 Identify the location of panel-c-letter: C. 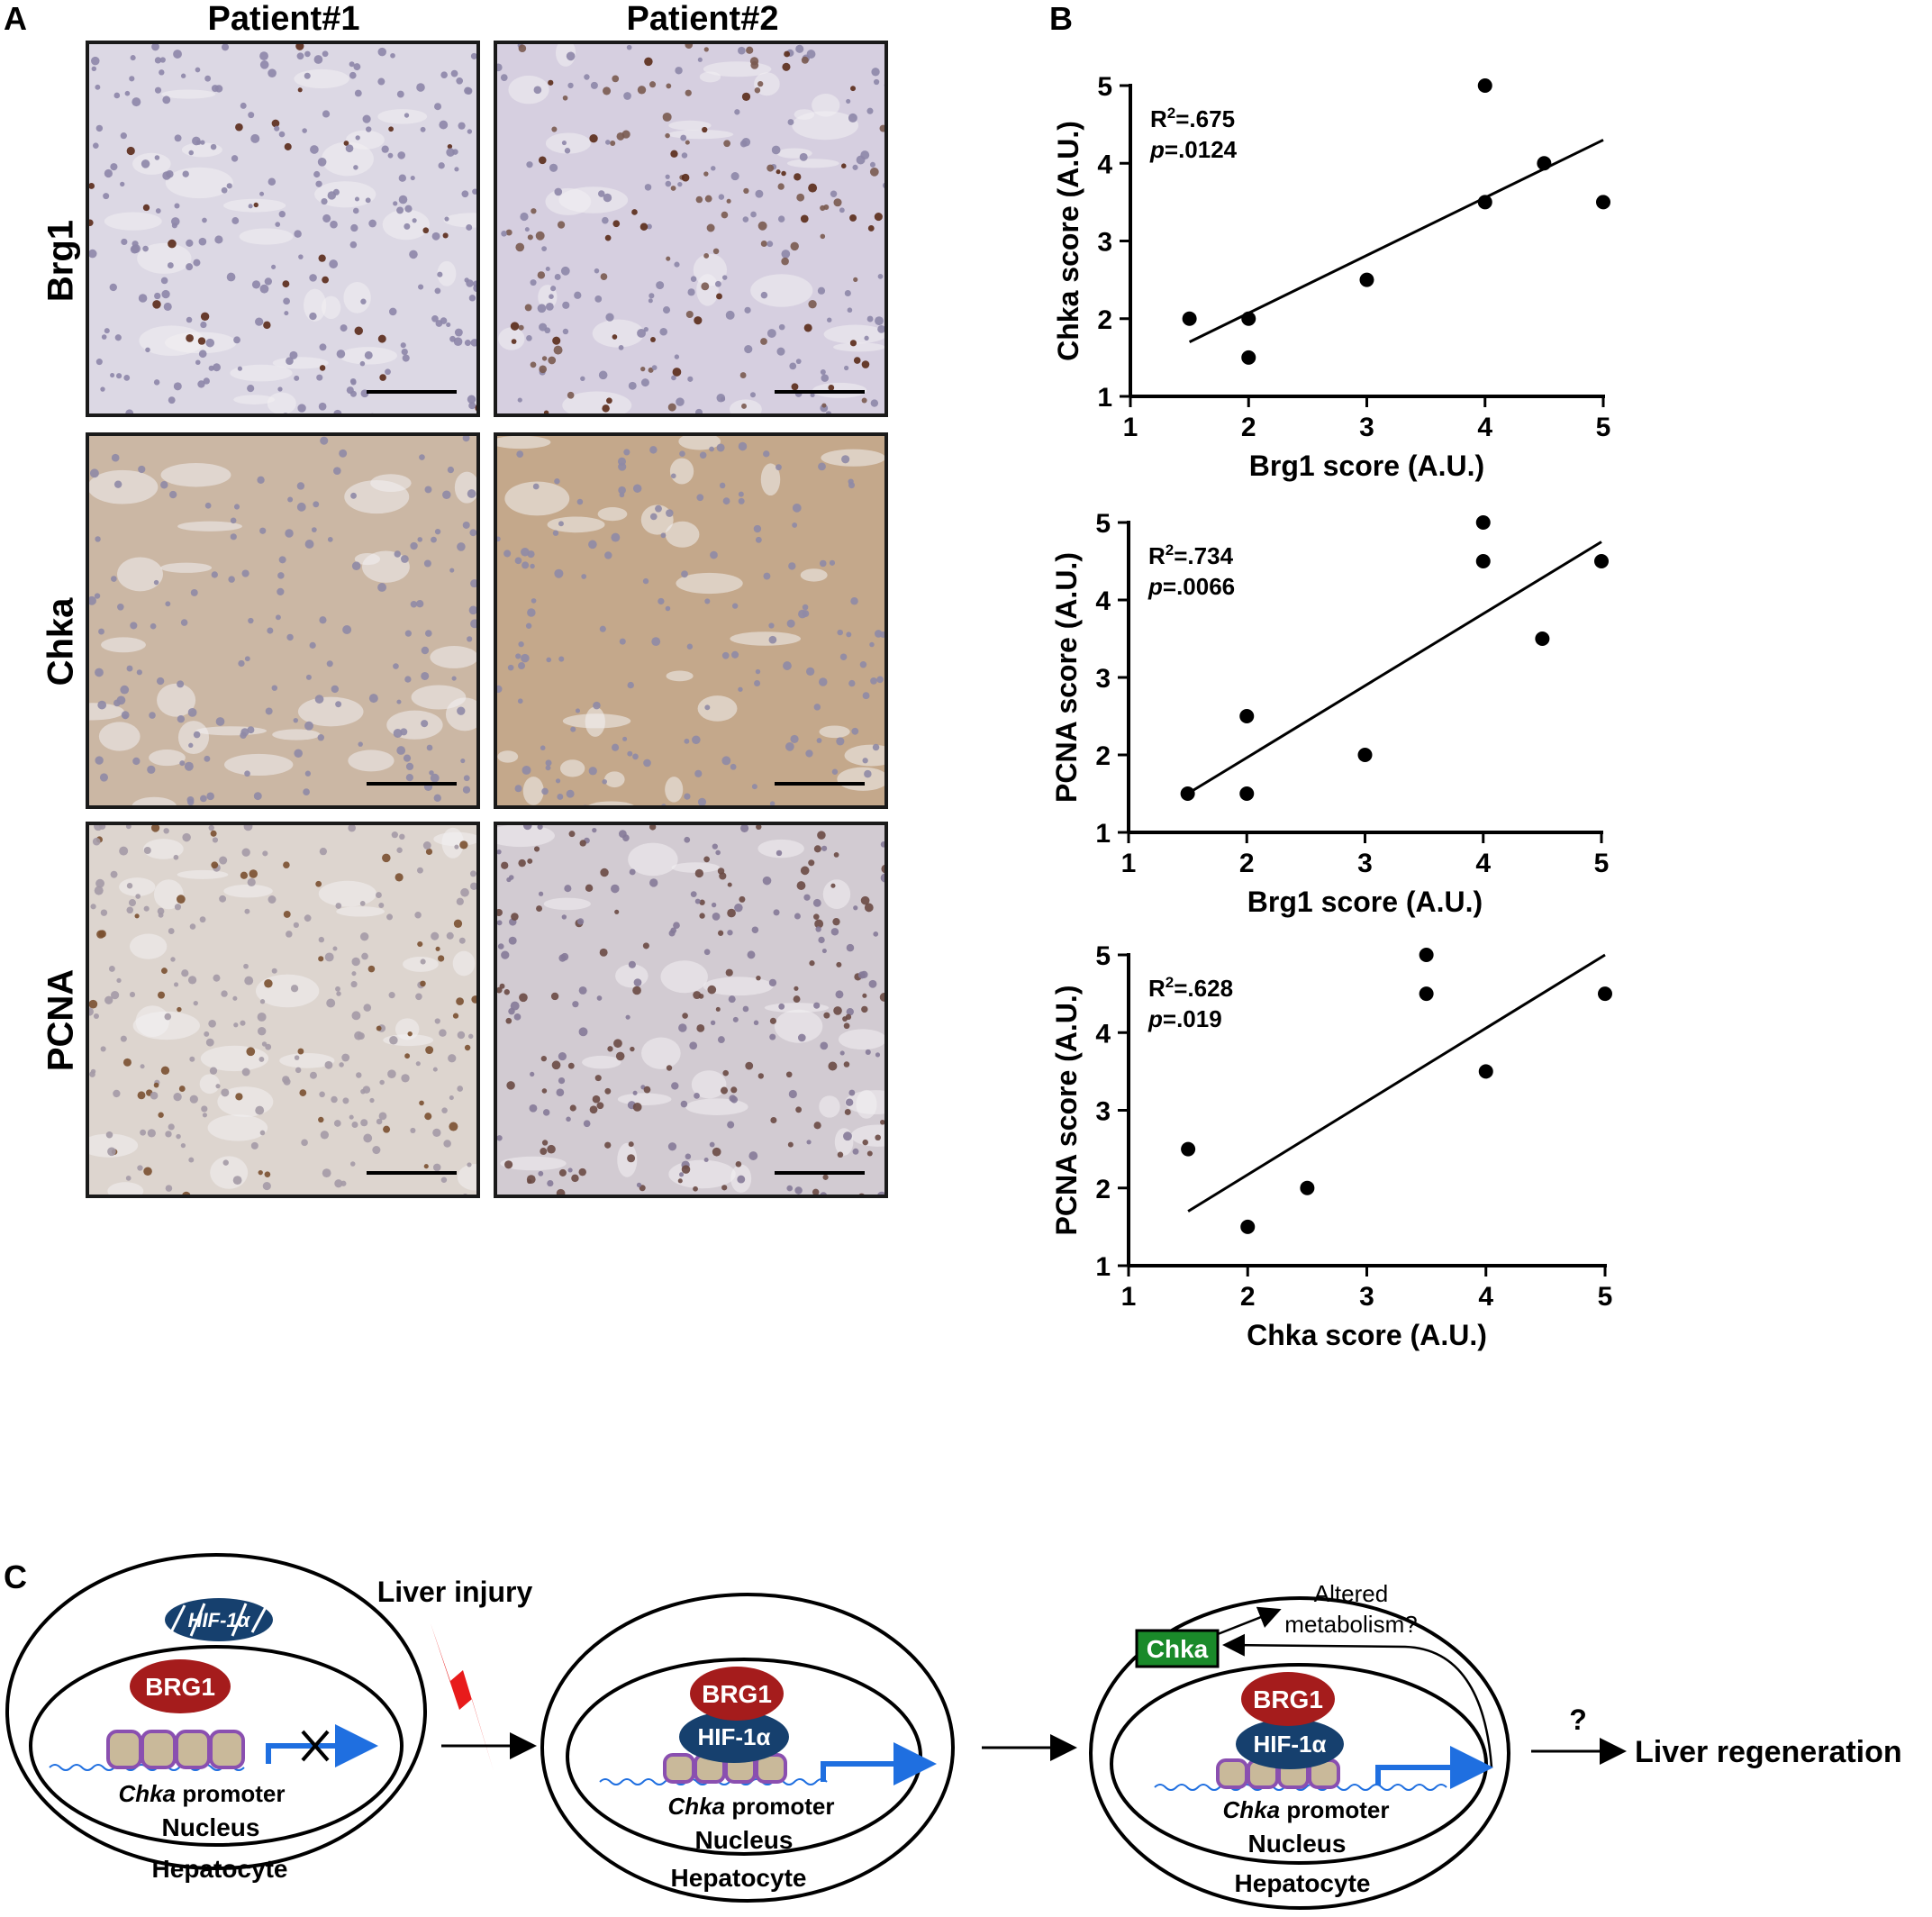
(16, 1576).